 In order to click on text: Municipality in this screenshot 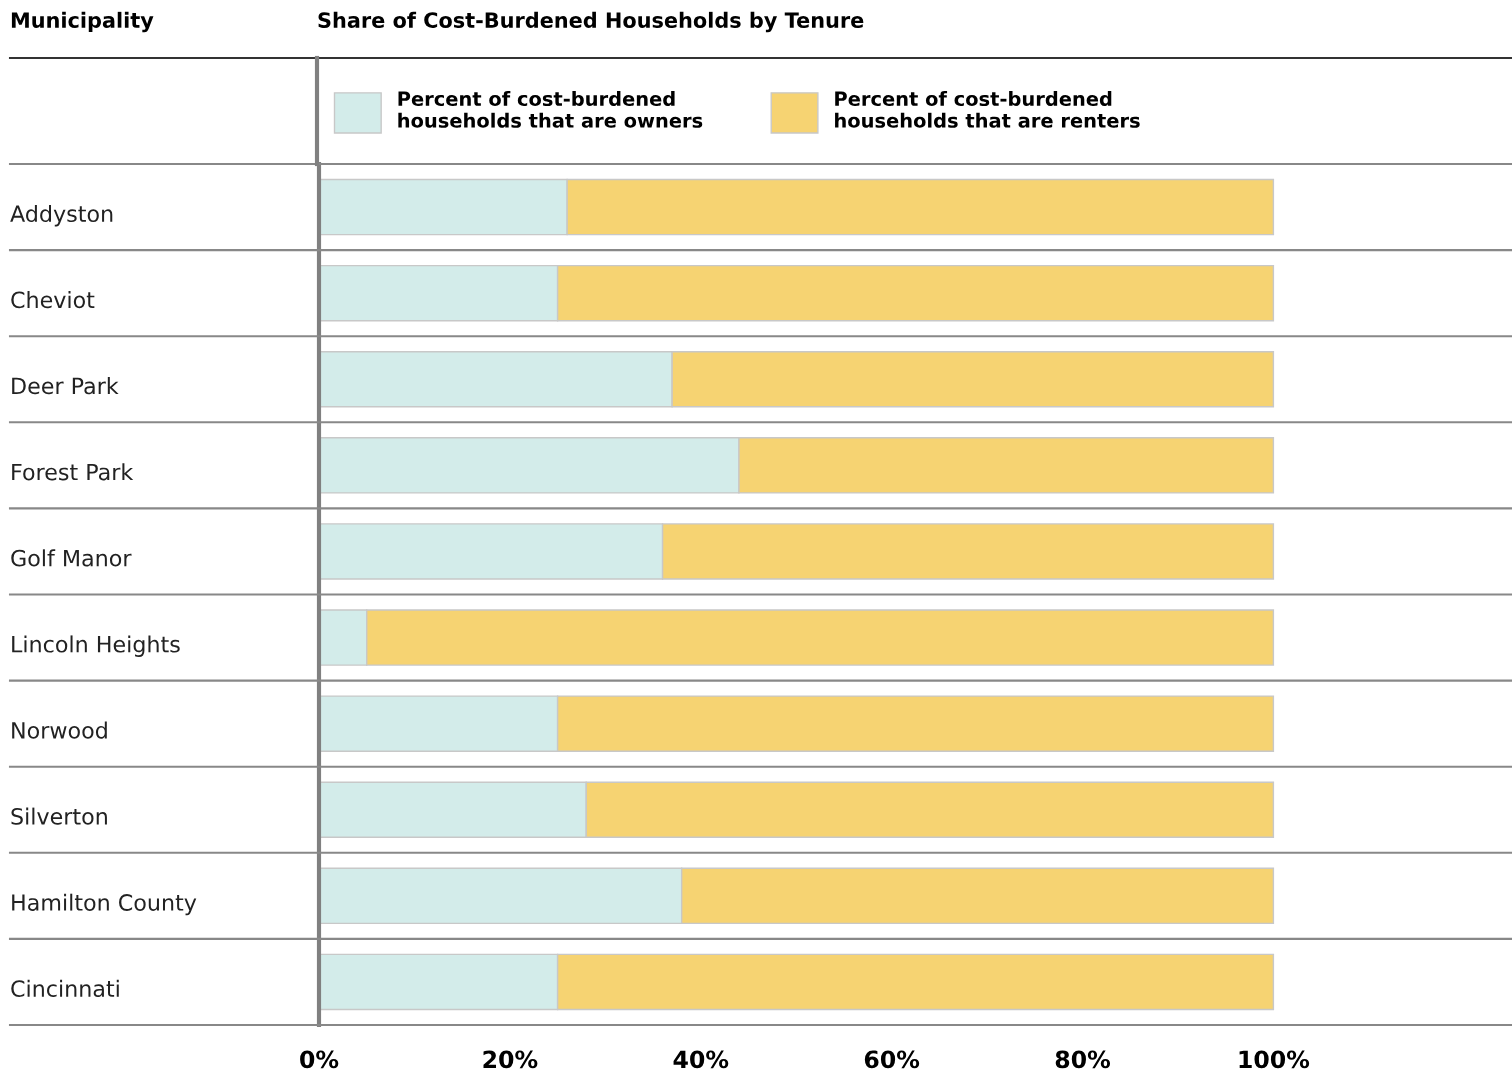, I will do `click(82, 22)`.